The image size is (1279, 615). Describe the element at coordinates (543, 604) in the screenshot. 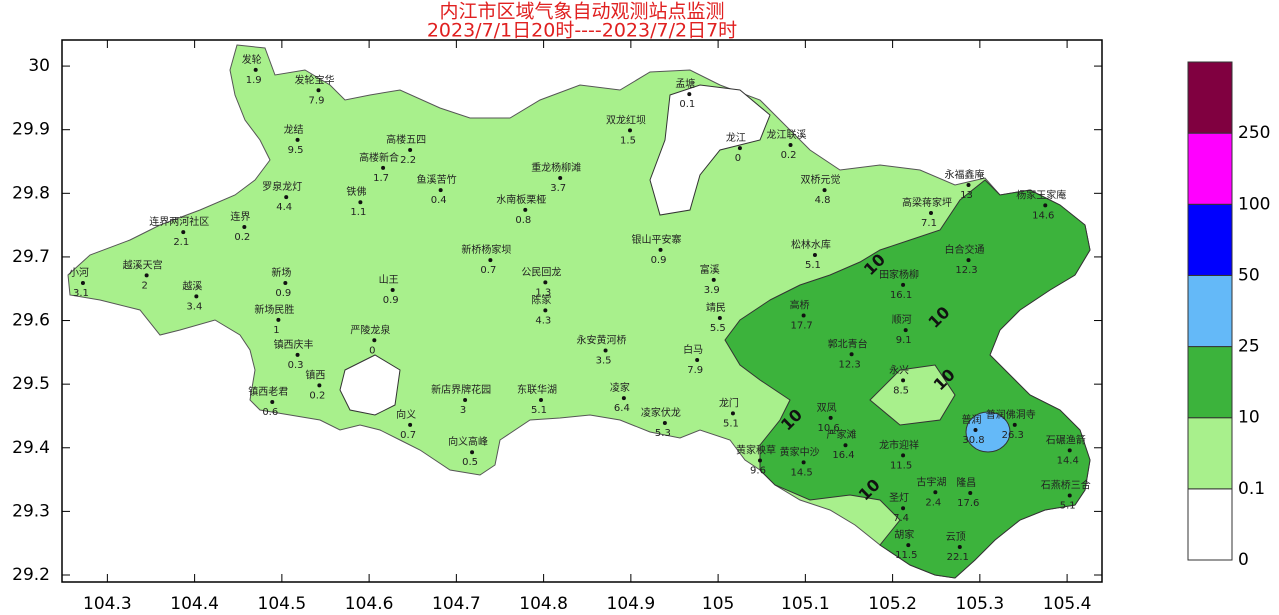

I see `x-tick-label: 104.8` at that location.